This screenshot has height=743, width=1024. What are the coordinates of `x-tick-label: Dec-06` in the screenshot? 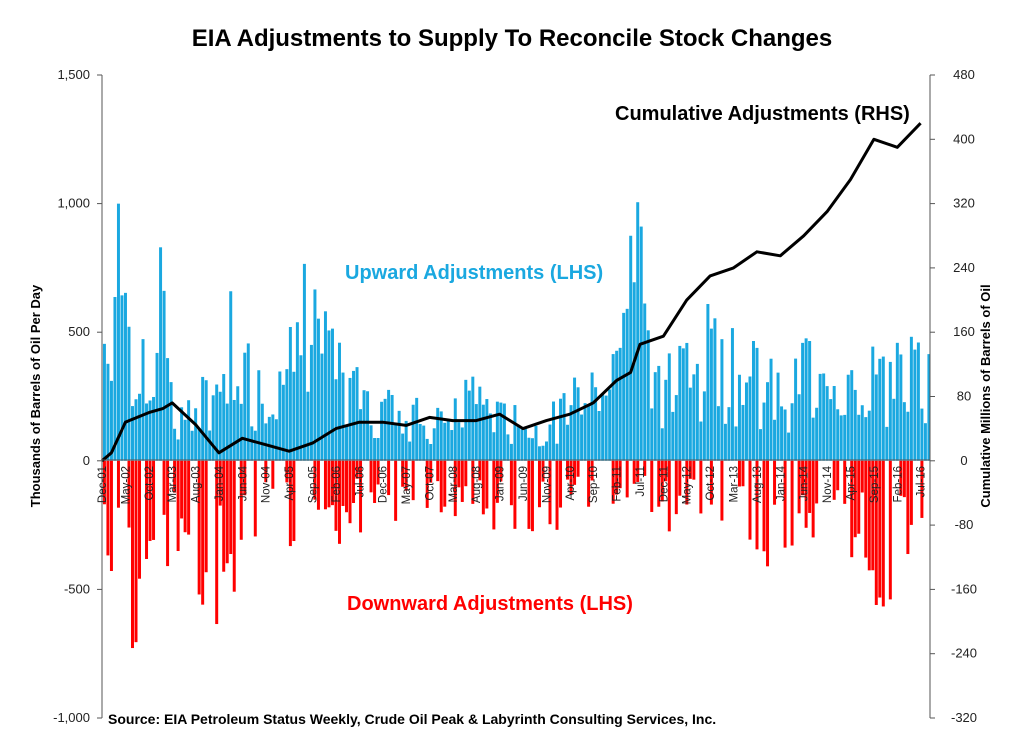 It's located at (384, 484).